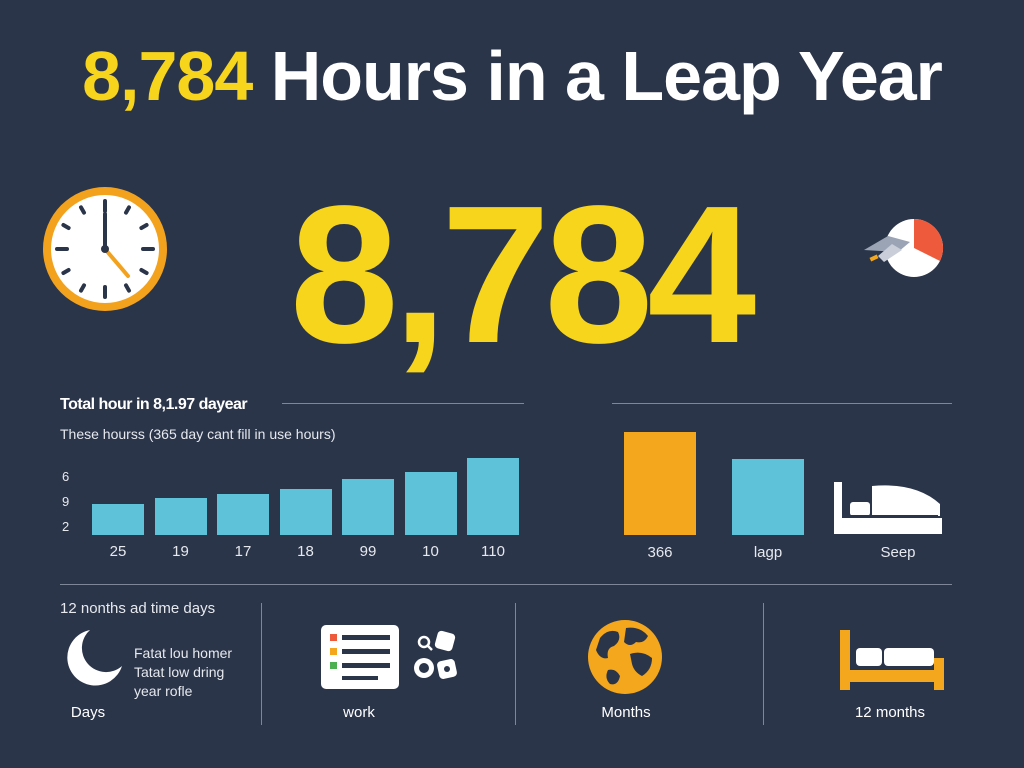 The image size is (1024, 768). I want to click on pie-chart-icon, so click(904, 247).